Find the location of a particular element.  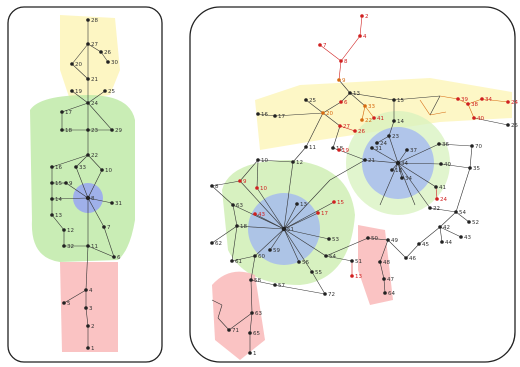

right-hub-node-1-label: 51 is located at coordinates (290, 230).